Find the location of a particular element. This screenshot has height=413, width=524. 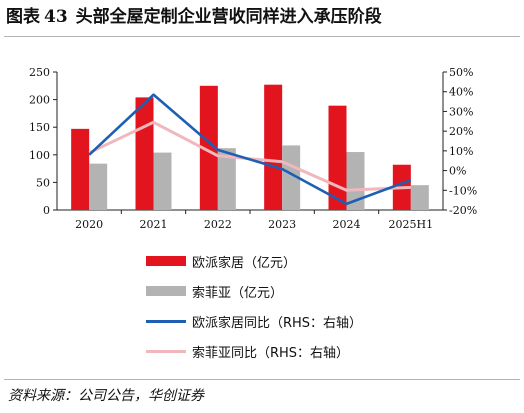

bar-sofia-2020 is located at coordinates (98, 186).